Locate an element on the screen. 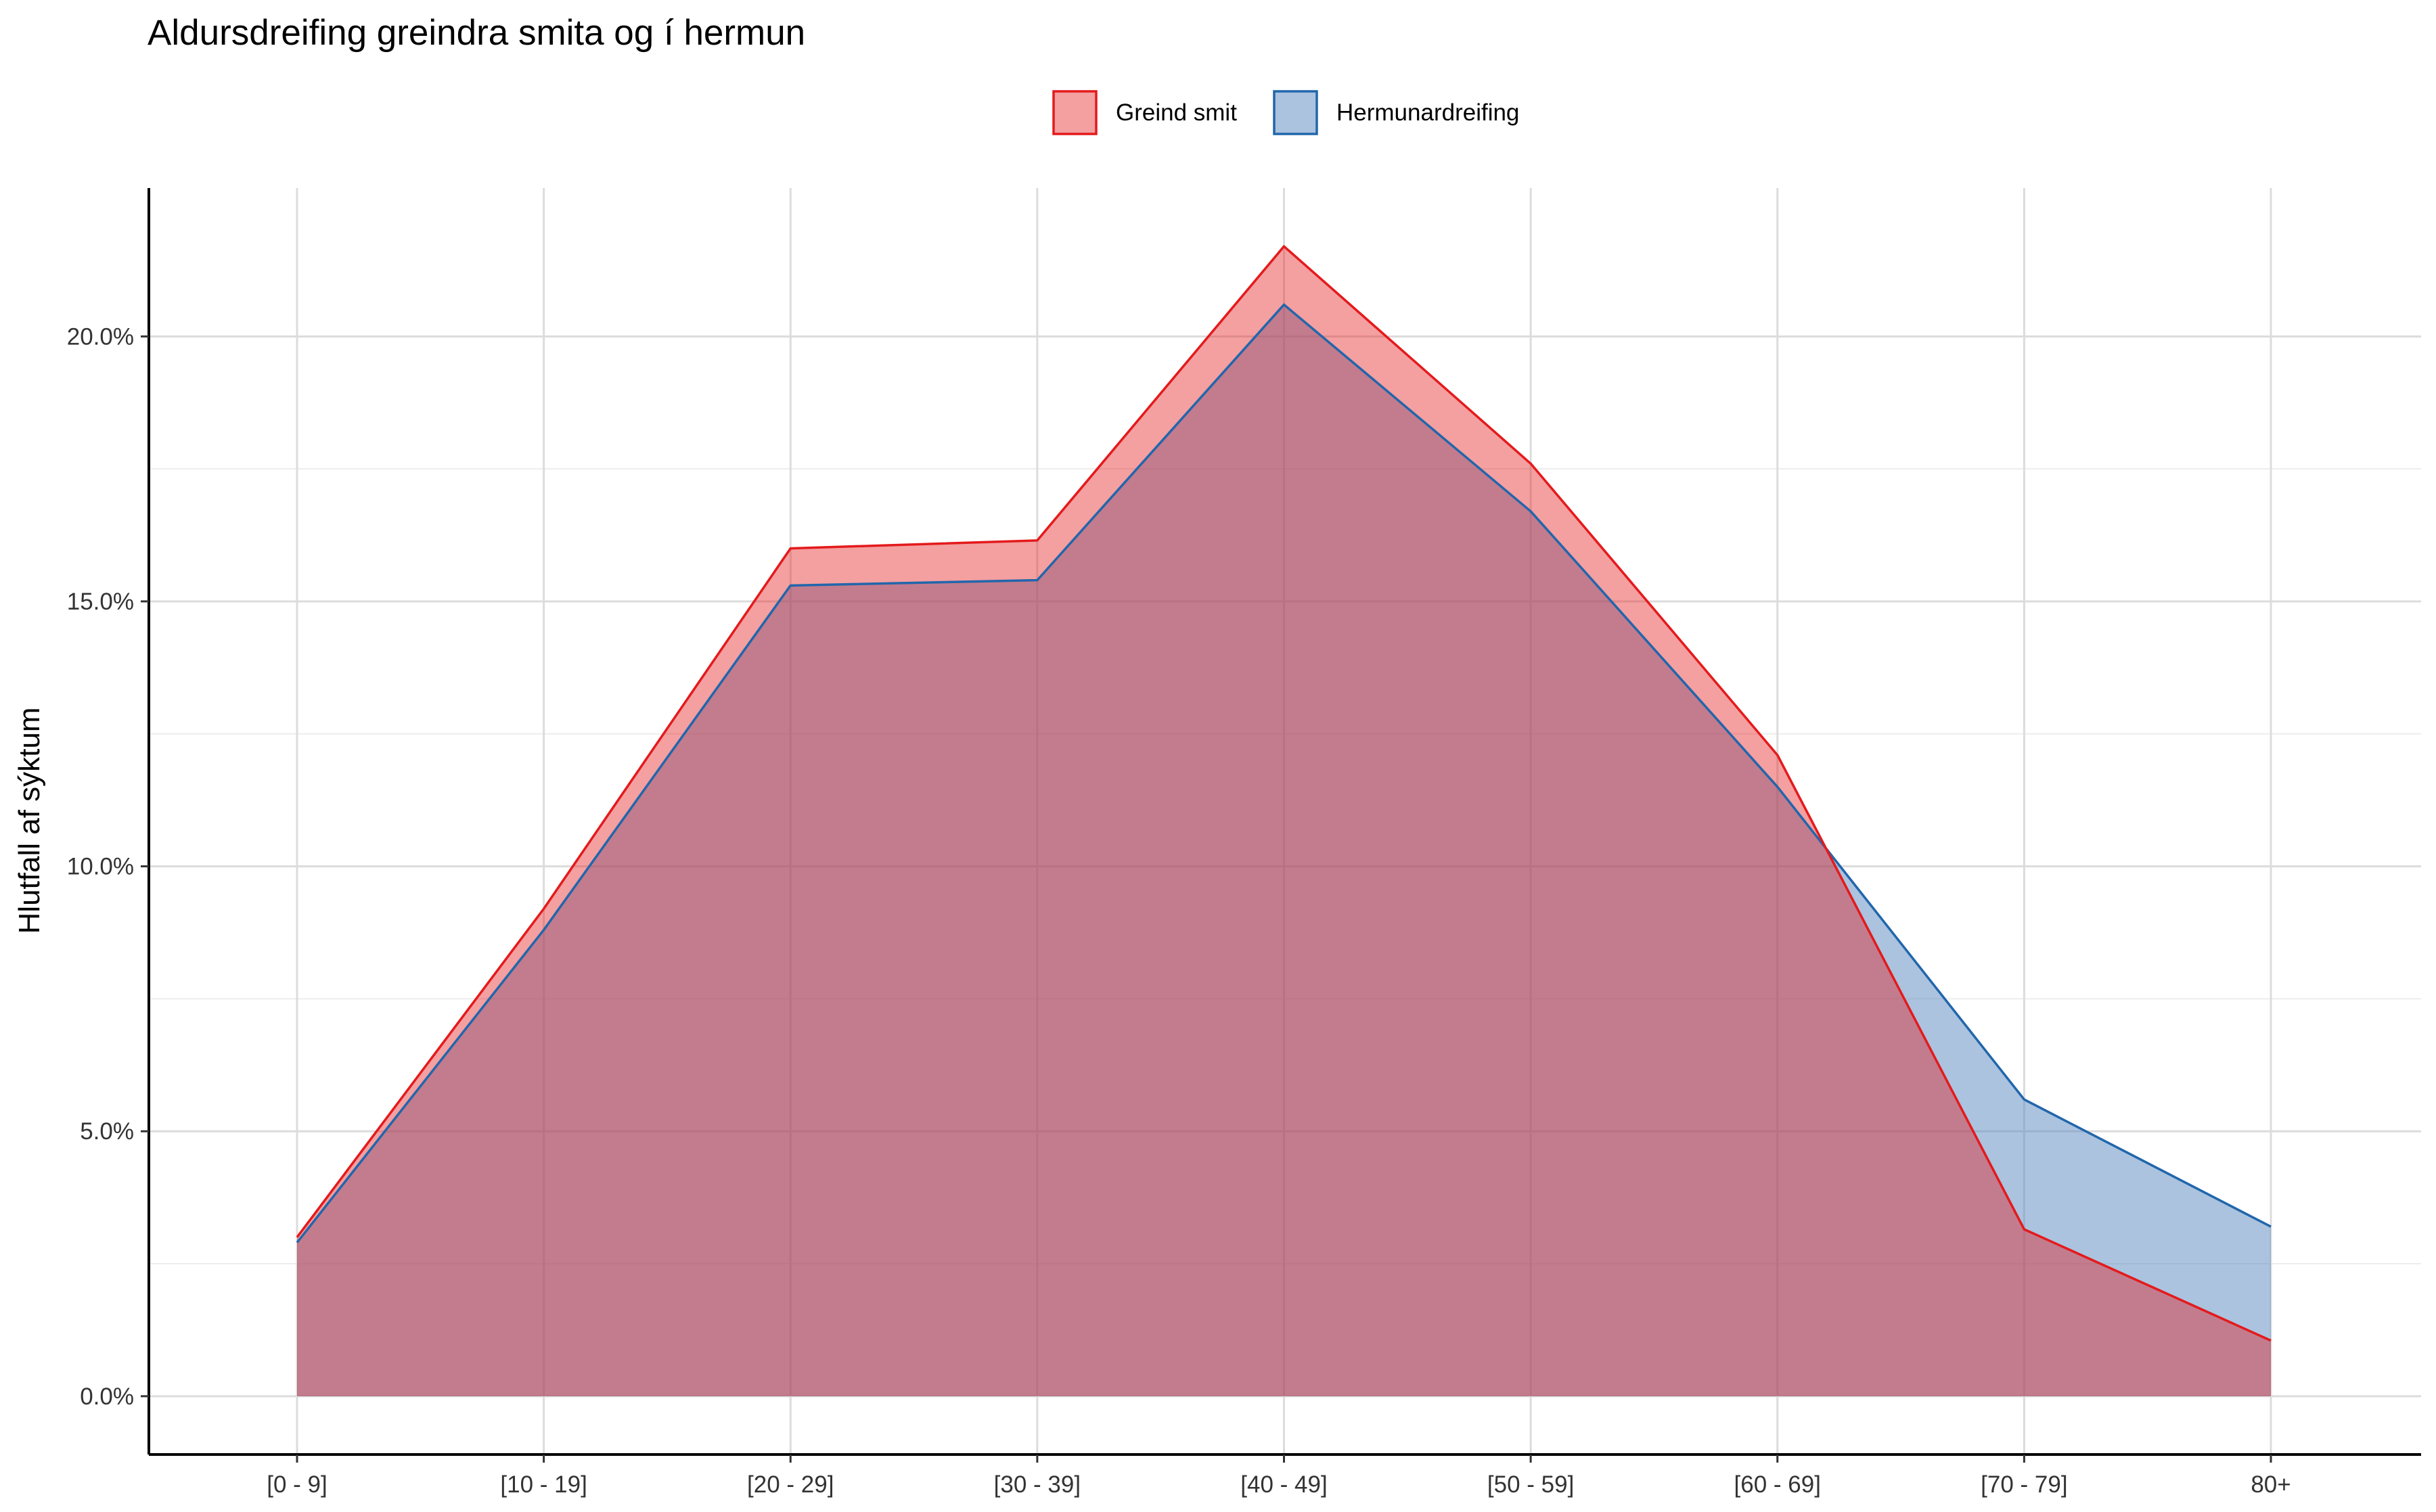 This screenshot has height=1512, width=2436. x-tick-label: [10 - 19] is located at coordinates (543, 1484).